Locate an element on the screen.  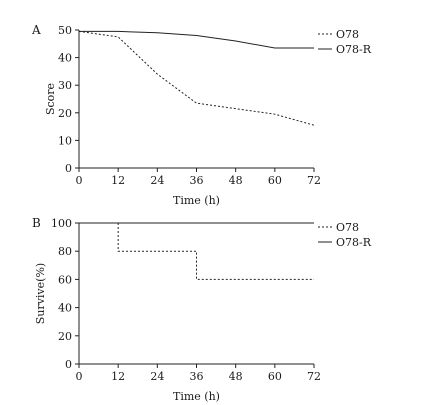
panel-label: B is located at coordinates (36, 223).